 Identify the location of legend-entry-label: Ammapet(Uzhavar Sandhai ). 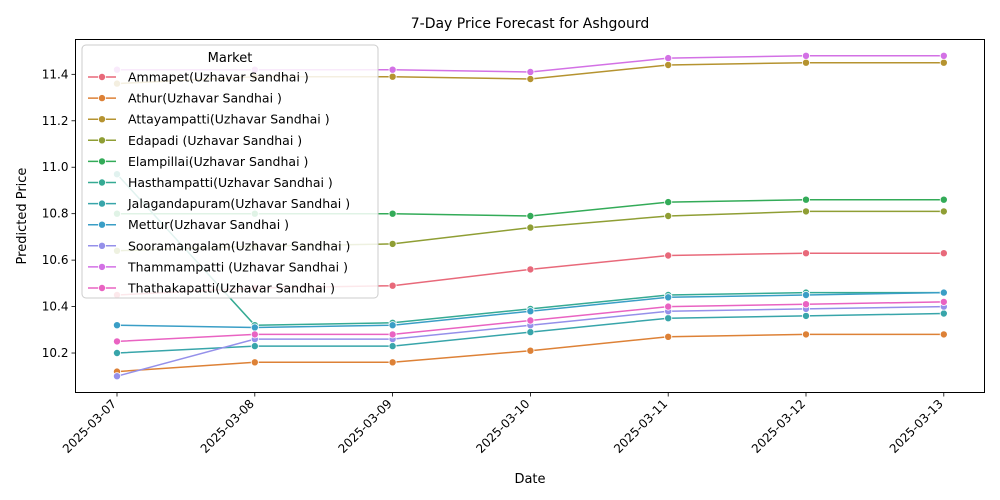
(218, 77).